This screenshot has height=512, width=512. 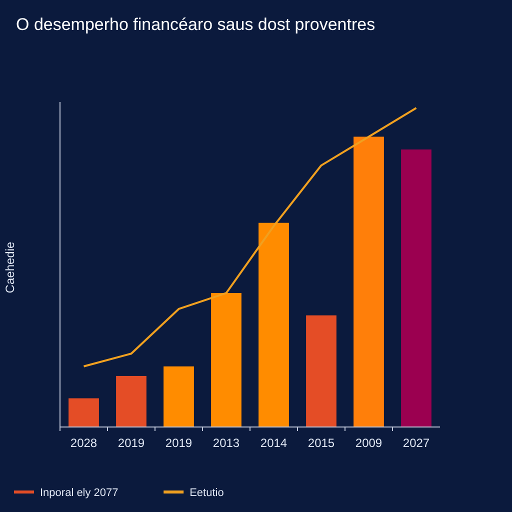 What do you see at coordinates (196, 24) in the screenshot?
I see `chart-title: O desemperho financéaro saus dost proventres` at bounding box center [196, 24].